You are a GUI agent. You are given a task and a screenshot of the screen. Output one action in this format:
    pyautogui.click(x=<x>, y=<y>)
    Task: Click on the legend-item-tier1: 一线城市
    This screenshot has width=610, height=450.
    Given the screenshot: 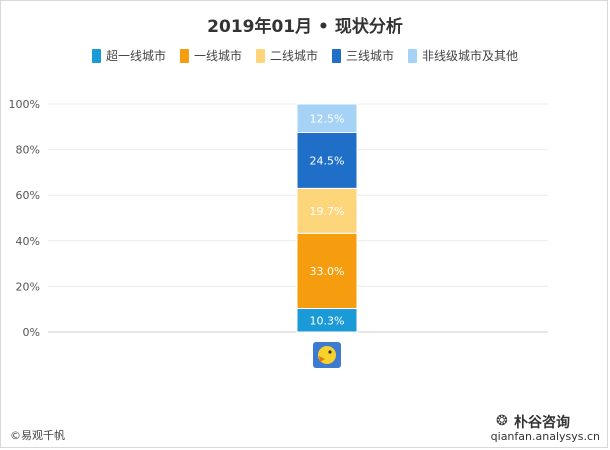 What is the action you would take?
    pyautogui.click(x=210, y=55)
    